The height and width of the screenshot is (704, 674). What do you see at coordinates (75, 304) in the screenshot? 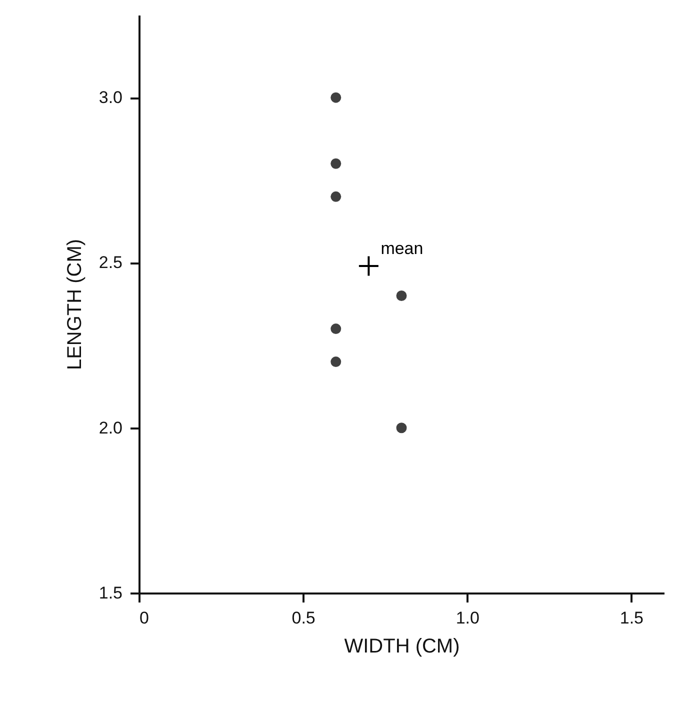
I see `y-axis-title: LENGTH (CM)` at bounding box center [75, 304].